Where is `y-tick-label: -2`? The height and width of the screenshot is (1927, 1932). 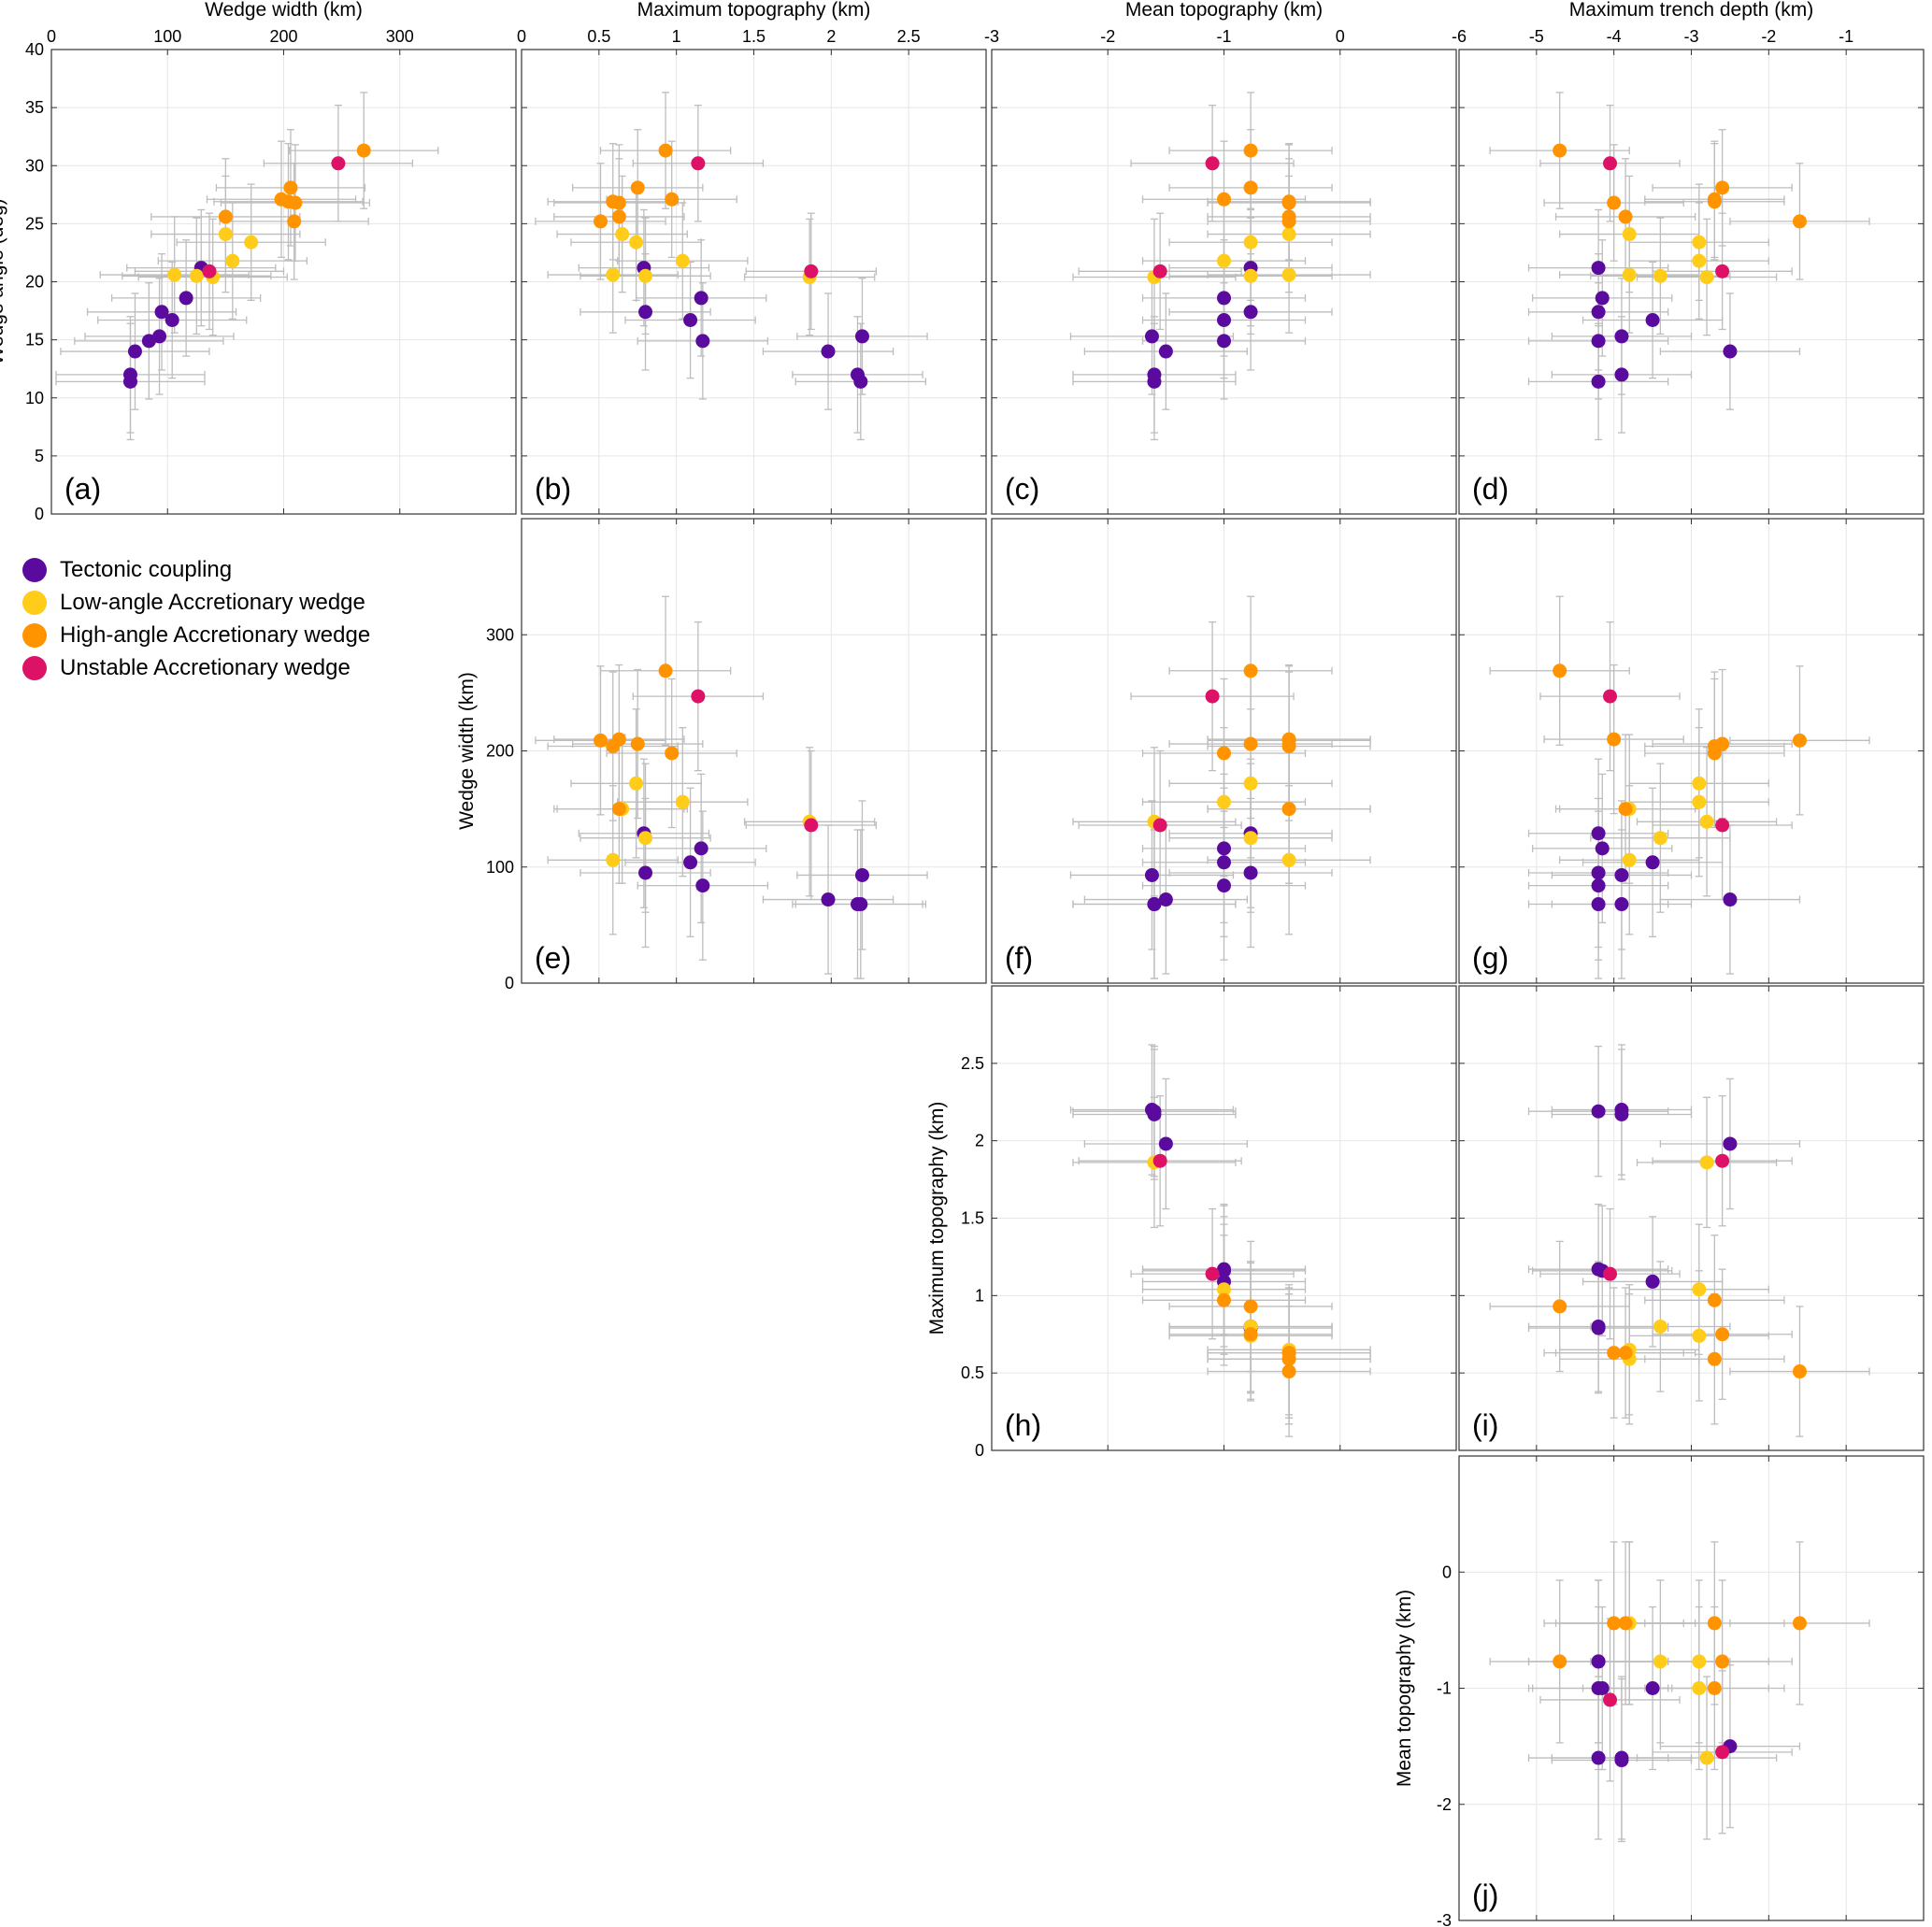
y-tick-label: -2 is located at coordinates (1444, 1804).